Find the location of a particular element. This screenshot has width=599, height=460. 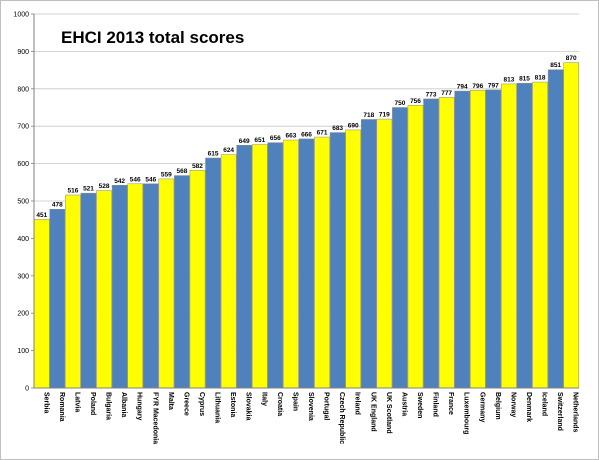

data-label: 797 is located at coordinates (493, 85).